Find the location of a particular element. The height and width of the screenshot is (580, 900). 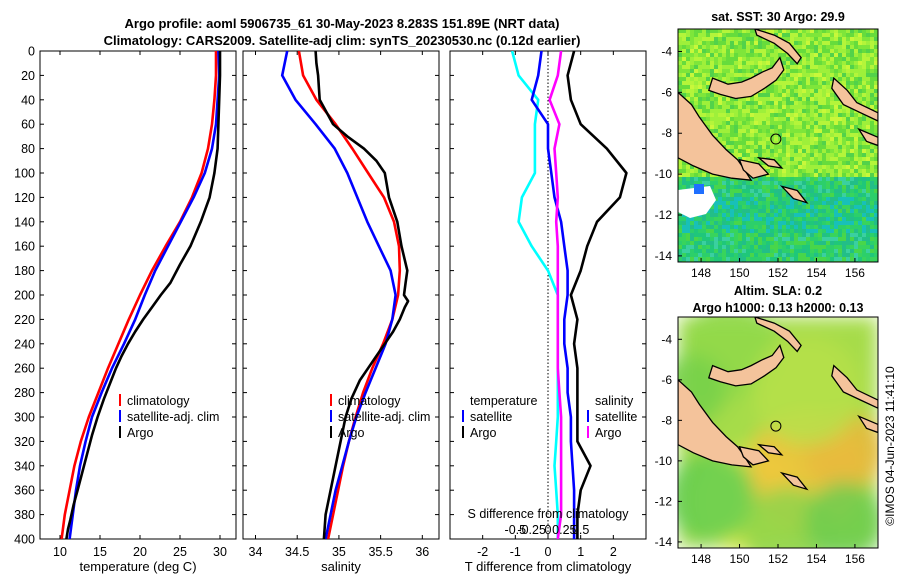

sst-cold-pixel is located at coordinates (699, 189).